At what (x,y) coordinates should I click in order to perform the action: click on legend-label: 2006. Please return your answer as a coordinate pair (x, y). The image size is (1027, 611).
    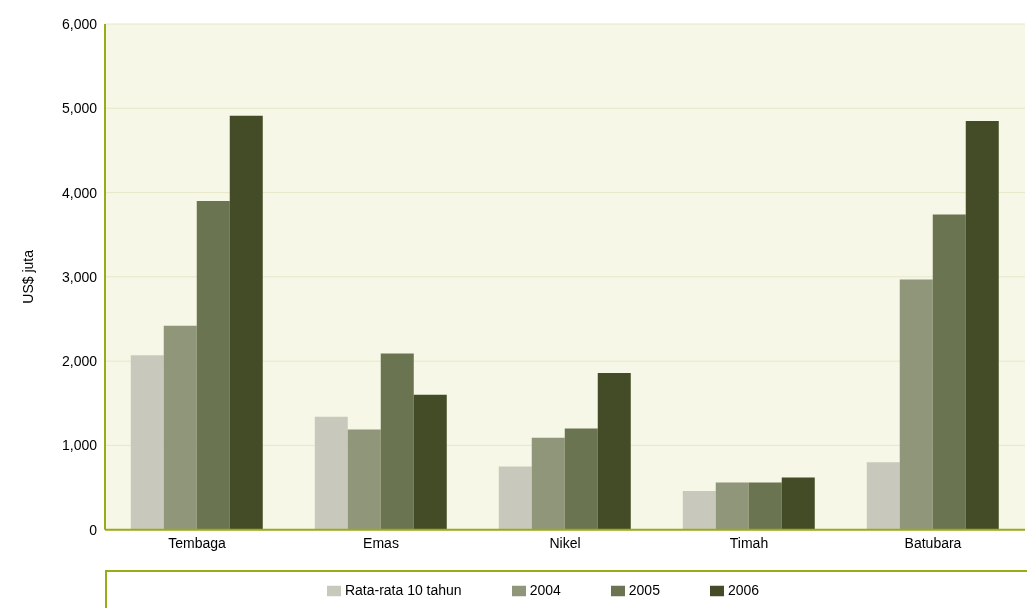
    Looking at the image, I should click on (743, 589).